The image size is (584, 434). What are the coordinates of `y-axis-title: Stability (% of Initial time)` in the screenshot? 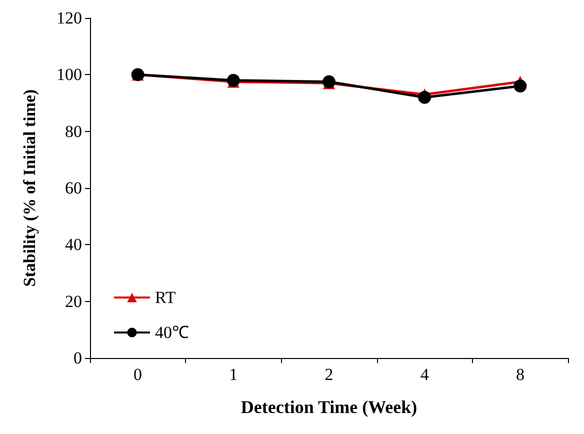 It's located at (29, 188).